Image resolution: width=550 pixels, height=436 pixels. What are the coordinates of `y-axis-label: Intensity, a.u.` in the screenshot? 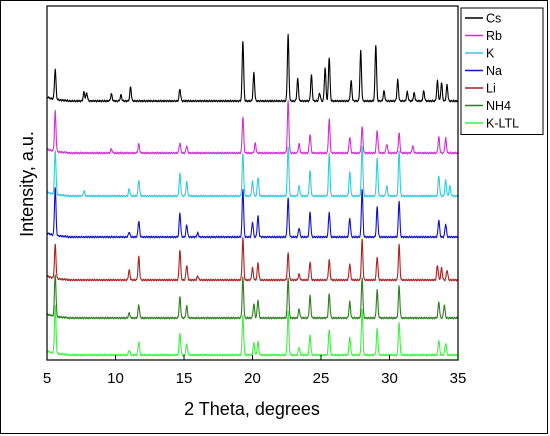 It's located at (27, 184).